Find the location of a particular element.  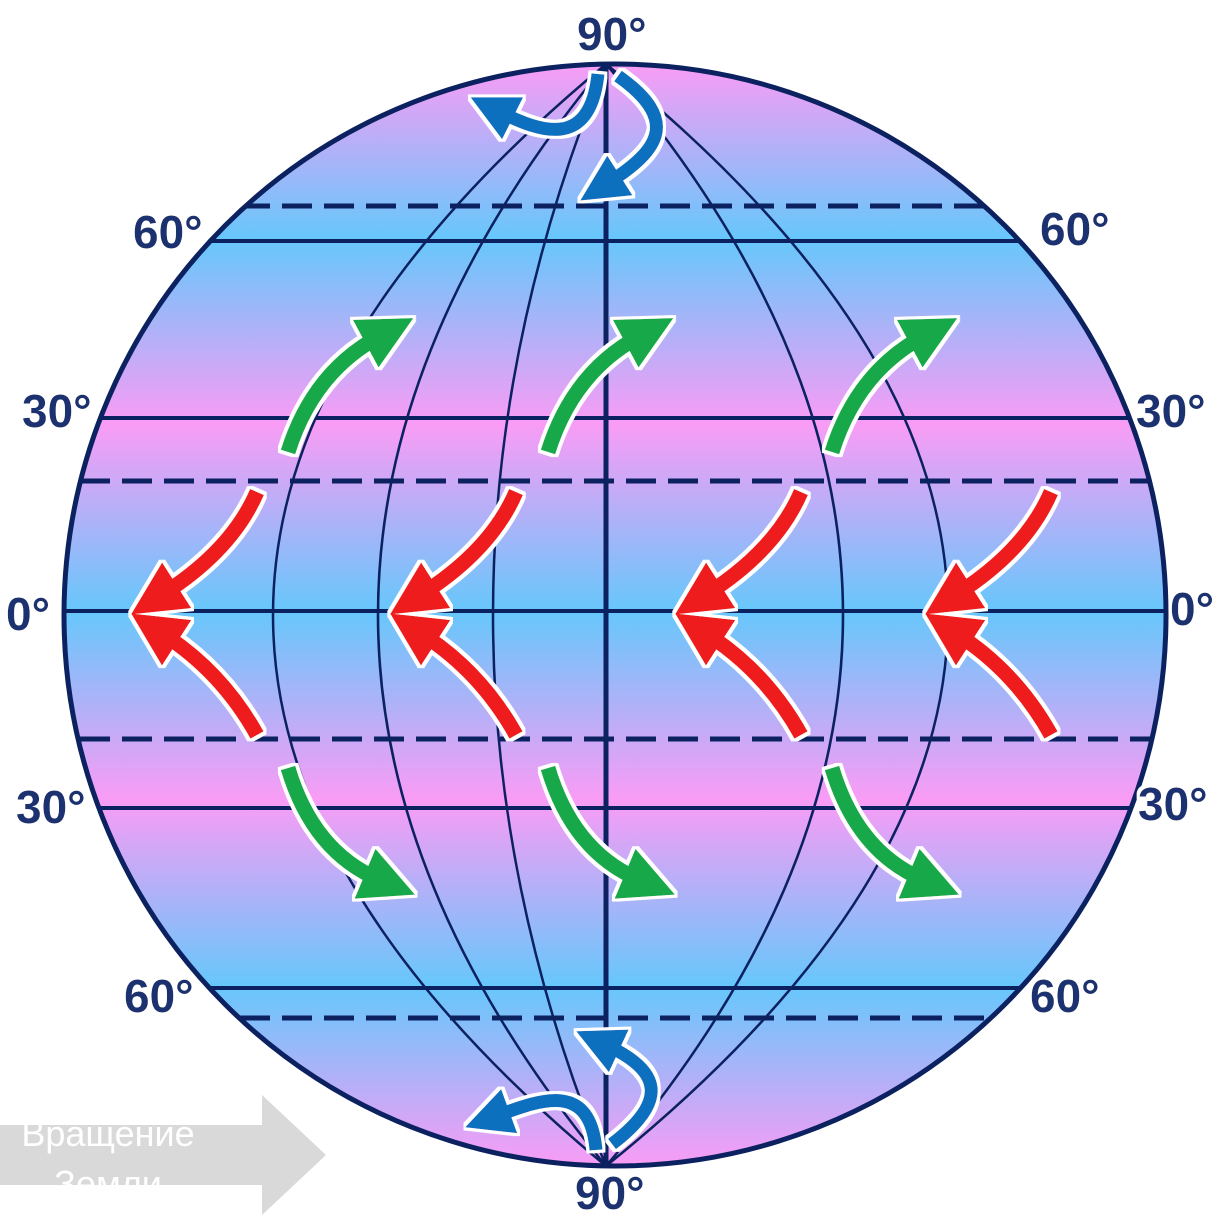

label-equator-e: 0° is located at coordinates (1192, 609).